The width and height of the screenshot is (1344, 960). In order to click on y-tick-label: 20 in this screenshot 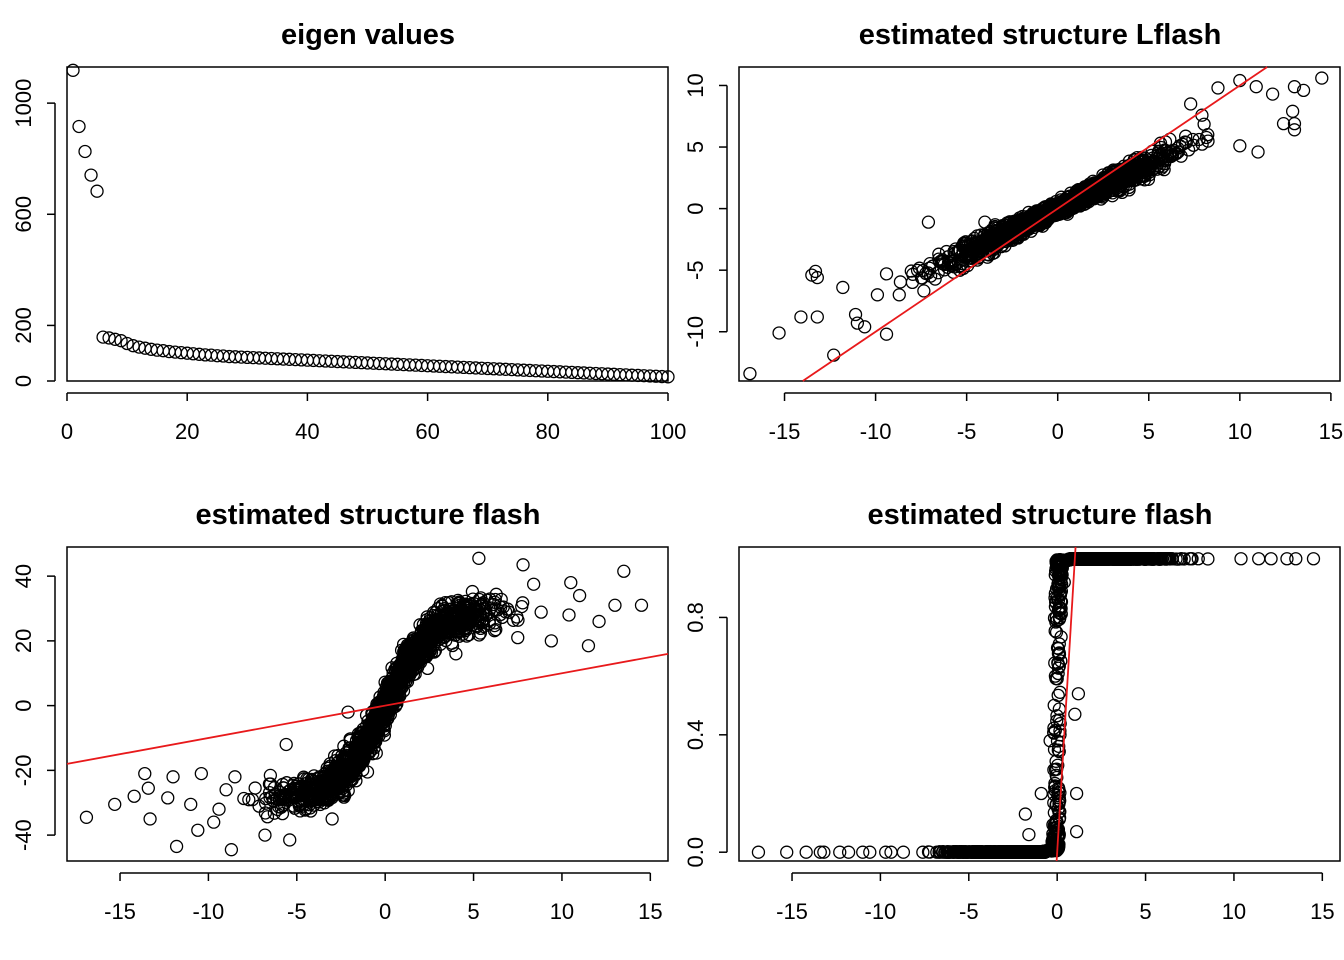, I will do `click(23, 641)`.